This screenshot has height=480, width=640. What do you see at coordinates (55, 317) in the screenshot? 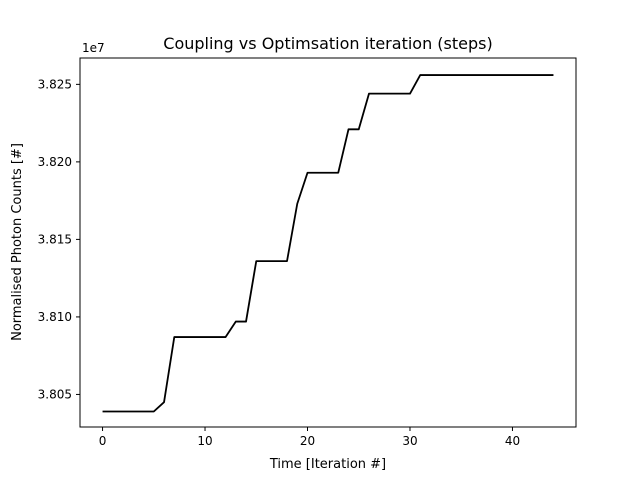
I see `y-tick-label: 3.810` at bounding box center [55, 317].